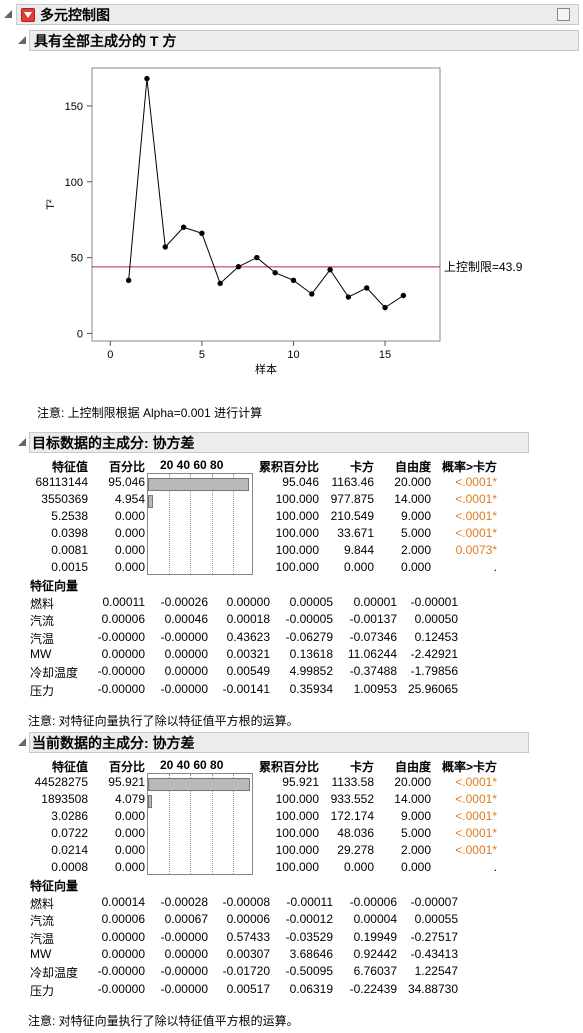  Describe the element at coordinates (412, 767) in the screenshot. I see `col-header: 自由度` at that location.